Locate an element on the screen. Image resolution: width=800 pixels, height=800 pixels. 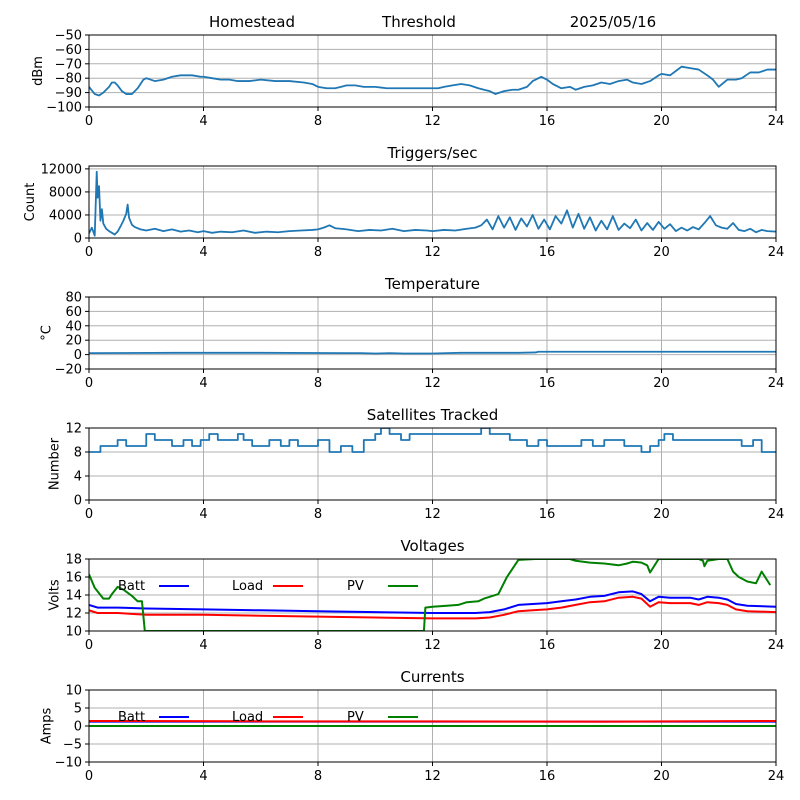
y-tick-label: 16 is located at coordinates (73, 578).